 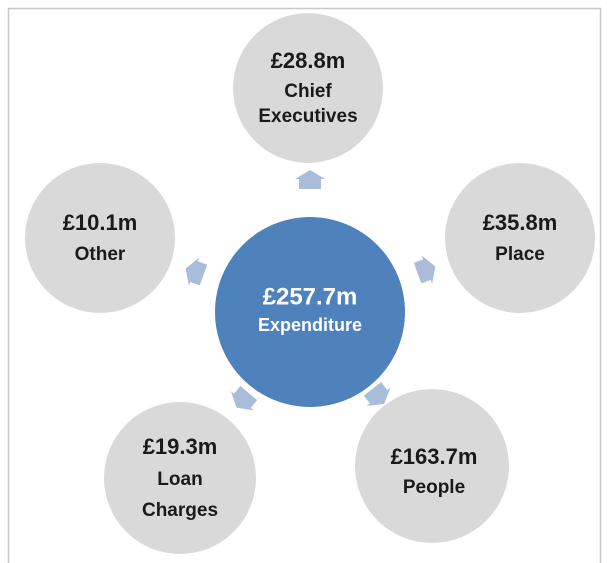 I want to click on node-label: Chief, so click(x=308, y=91).